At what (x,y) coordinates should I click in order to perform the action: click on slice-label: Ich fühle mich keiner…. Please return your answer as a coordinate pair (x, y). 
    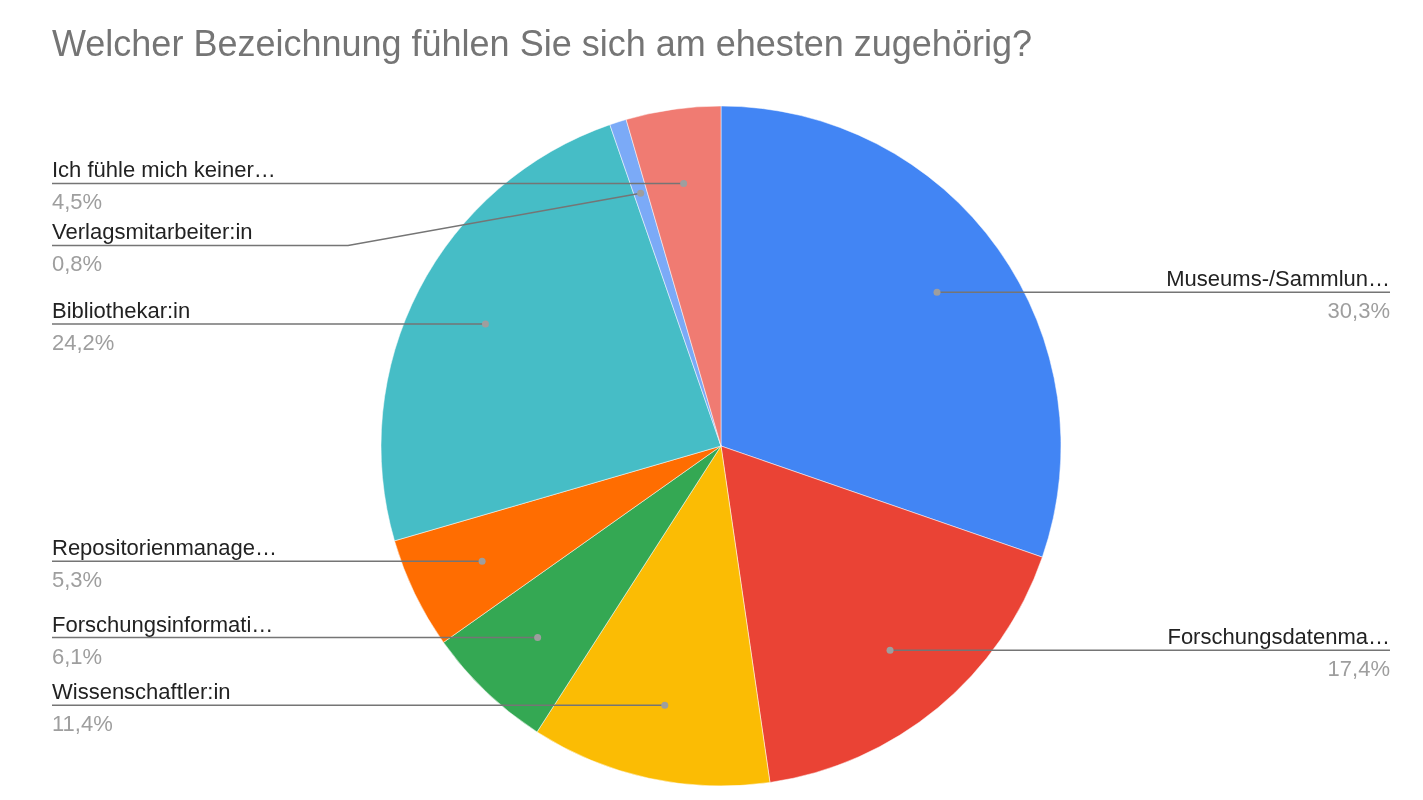
    Looking at the image, I should click on (164, 170).